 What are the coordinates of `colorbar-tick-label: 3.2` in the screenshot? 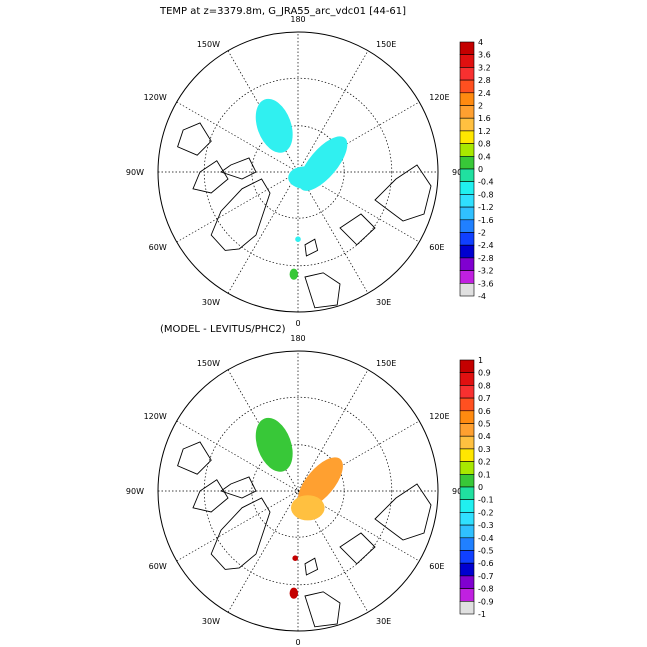 It's located at (484, 67).